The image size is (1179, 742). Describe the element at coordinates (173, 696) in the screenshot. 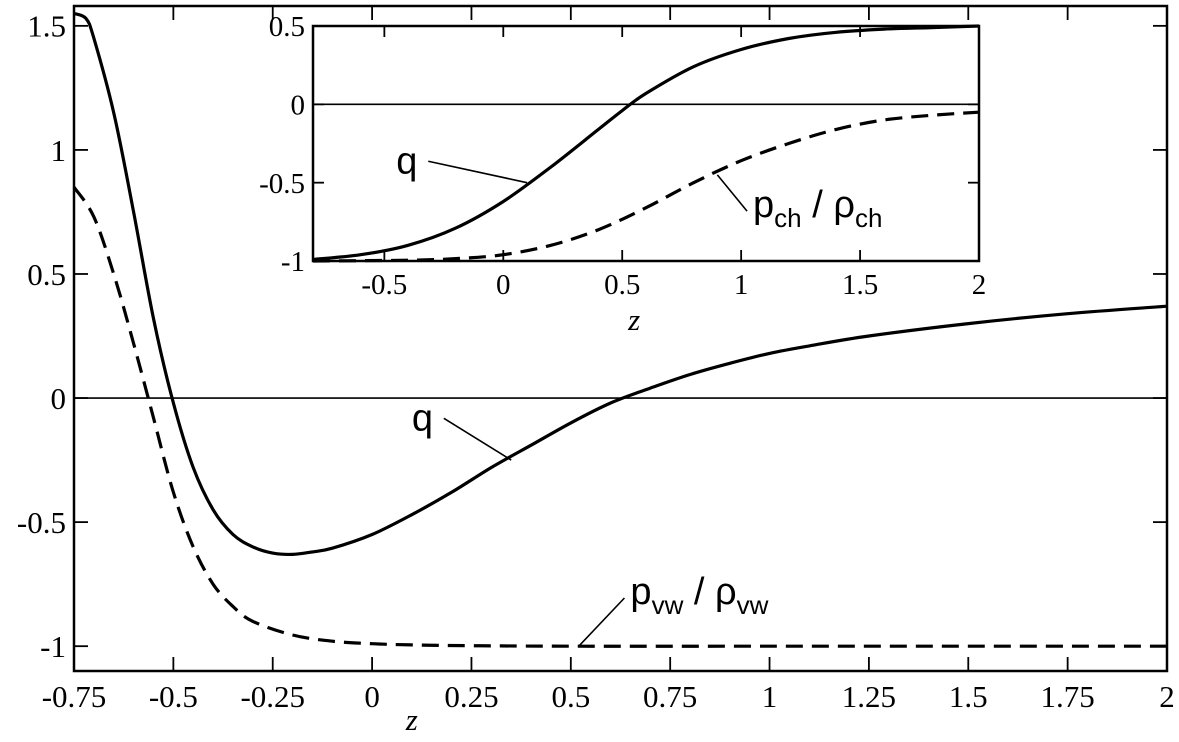

I see `main-x-tick-label: -0.5` at that location.